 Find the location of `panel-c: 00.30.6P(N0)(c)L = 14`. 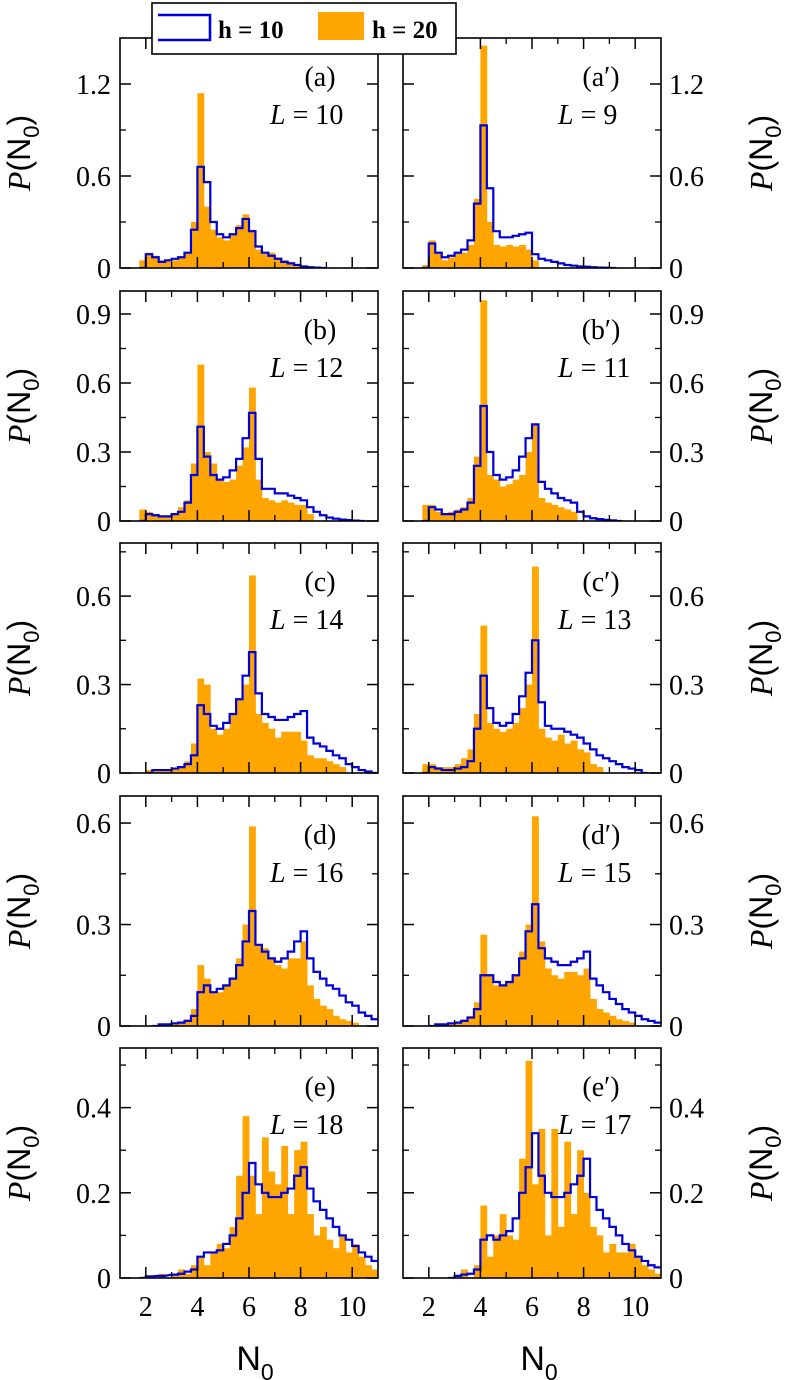

panel-c: 00.30.6P(N0)(c)L = 14 is located at coordinates (190, 666).